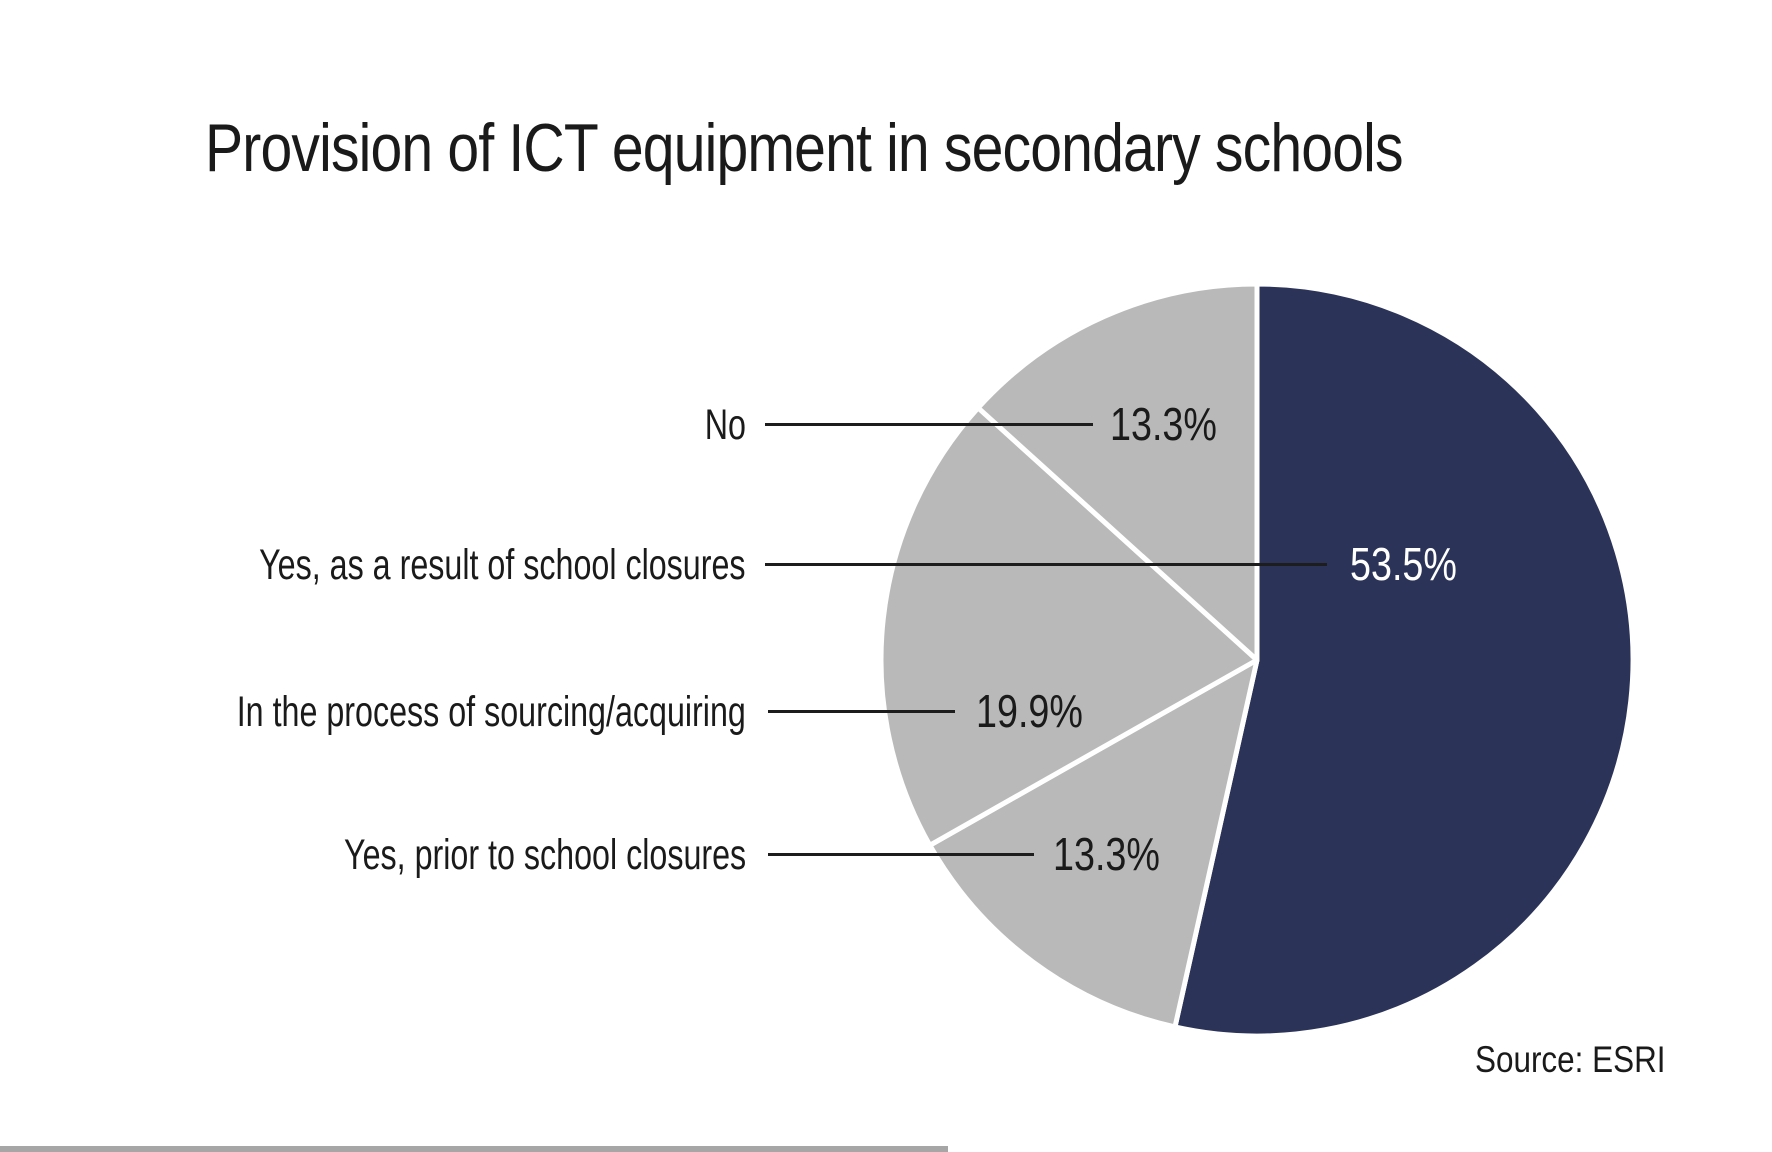  What do you see at coordinates (861, 711) in the screenshot?
I see `leader-line-in-process` at bounding box center [861, 711].